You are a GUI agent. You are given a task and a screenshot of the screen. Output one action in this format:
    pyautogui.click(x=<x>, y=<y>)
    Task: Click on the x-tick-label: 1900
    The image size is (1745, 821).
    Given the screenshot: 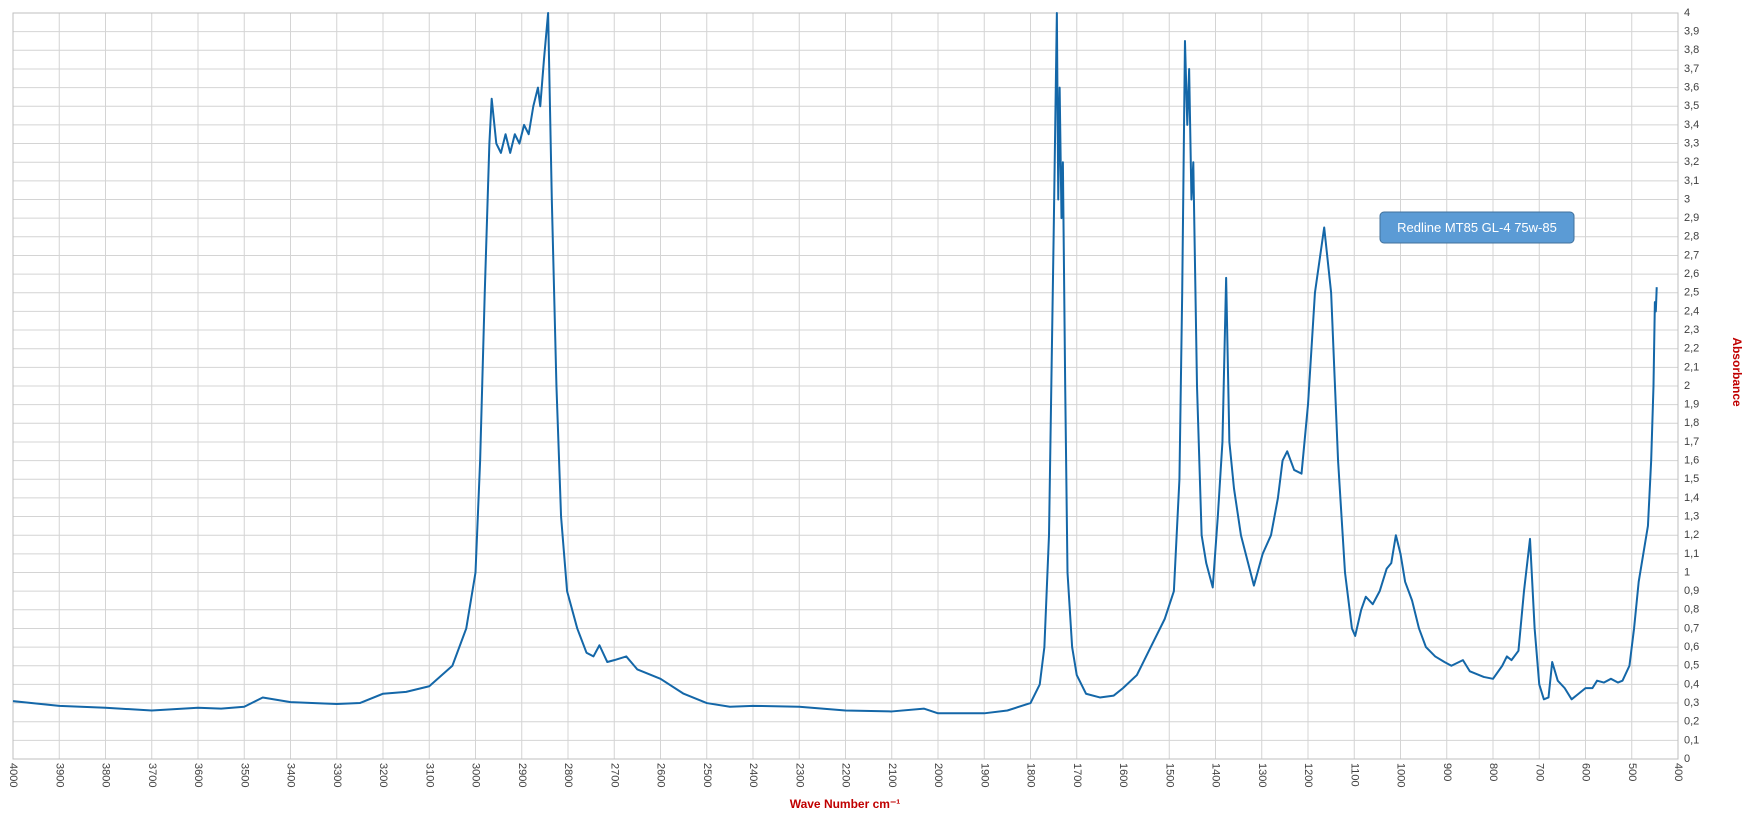 What is the action you would take?
    pyautogui.click(x=984, y=775)
    